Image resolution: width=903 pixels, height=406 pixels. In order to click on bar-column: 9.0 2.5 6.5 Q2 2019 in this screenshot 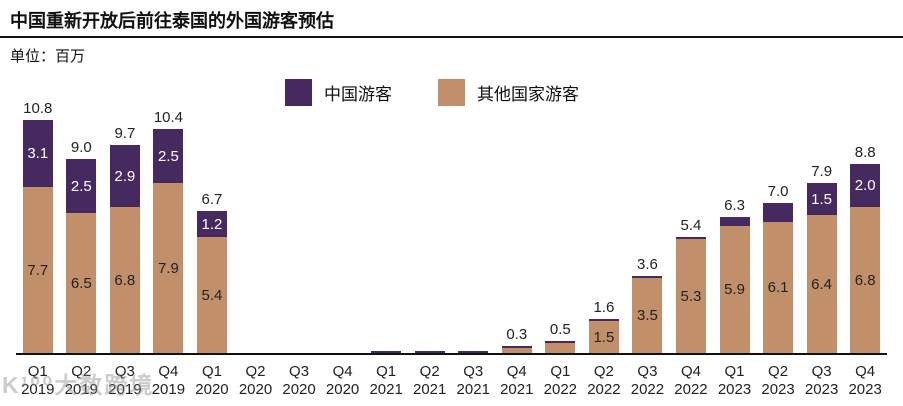, I will do `click(82, 256)`.